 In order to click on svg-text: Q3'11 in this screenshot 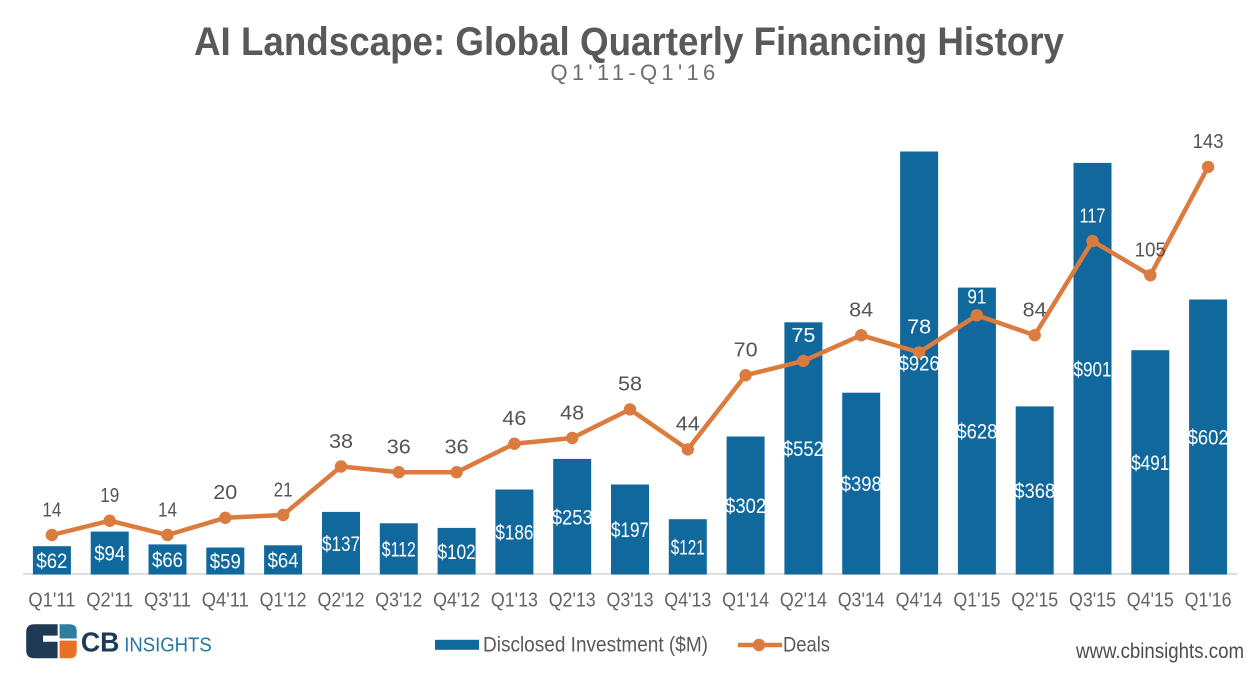, I will do `click(167, 601)`.